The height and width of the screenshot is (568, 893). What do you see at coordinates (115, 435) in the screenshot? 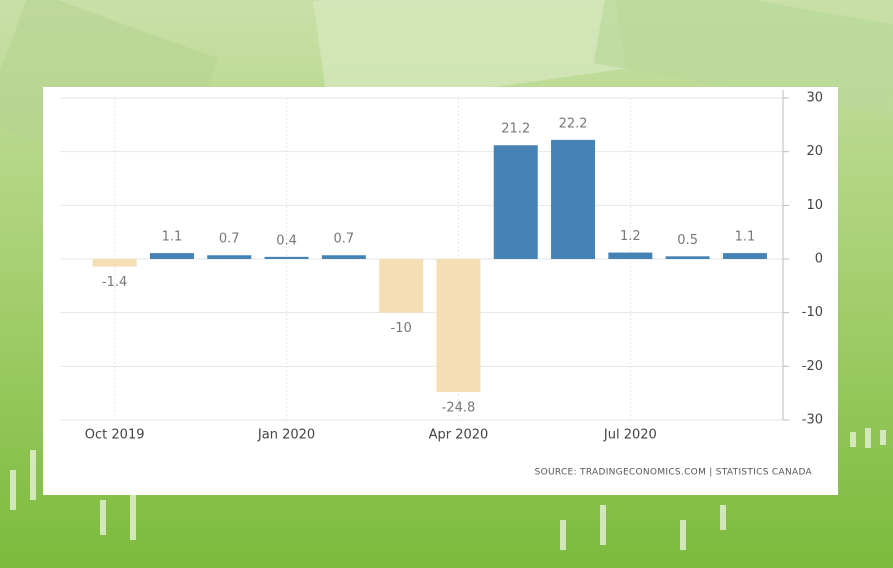
I see `x-tick-label: Oct 2019` at bounding box center [115, 435].